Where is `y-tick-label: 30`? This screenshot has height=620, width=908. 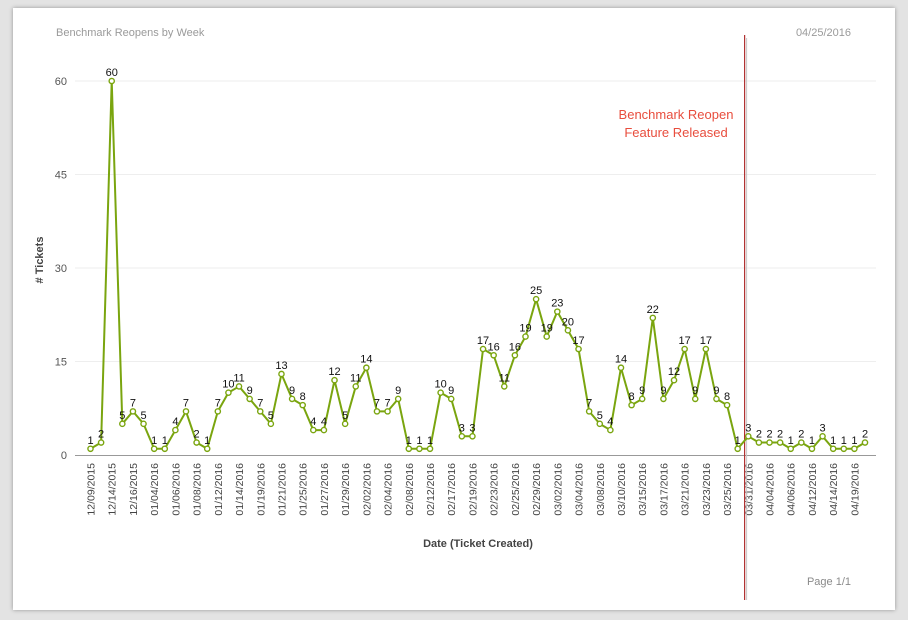 y-tick-label: 30 is located at coordinates (61, 269).